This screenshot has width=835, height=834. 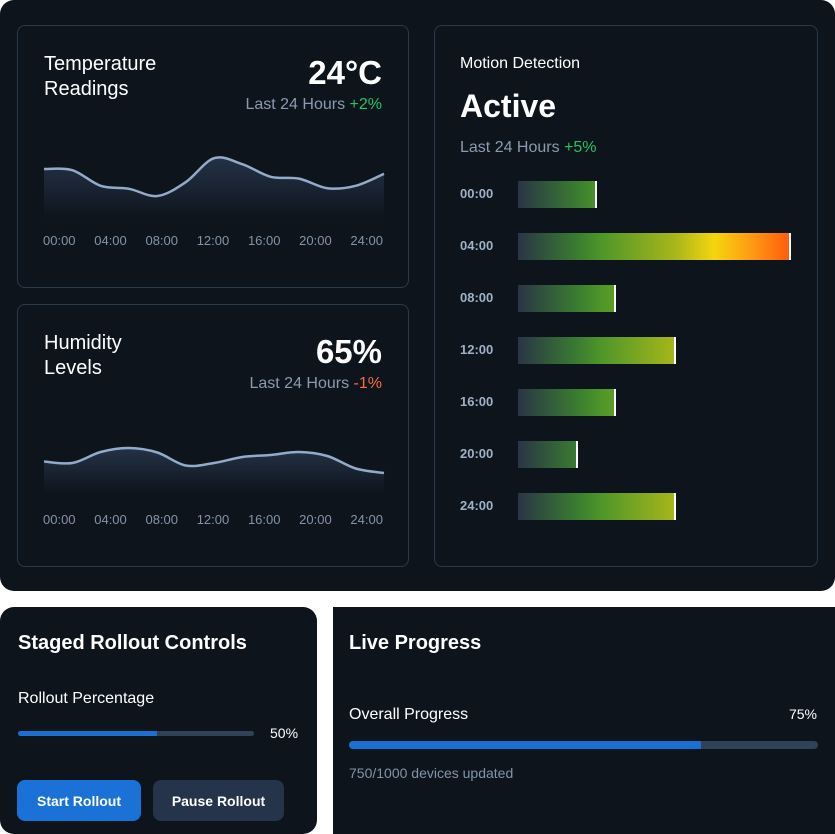 I want to click on devices-updated-text: 750/1000 devices updated, so click(x=431, y=773).